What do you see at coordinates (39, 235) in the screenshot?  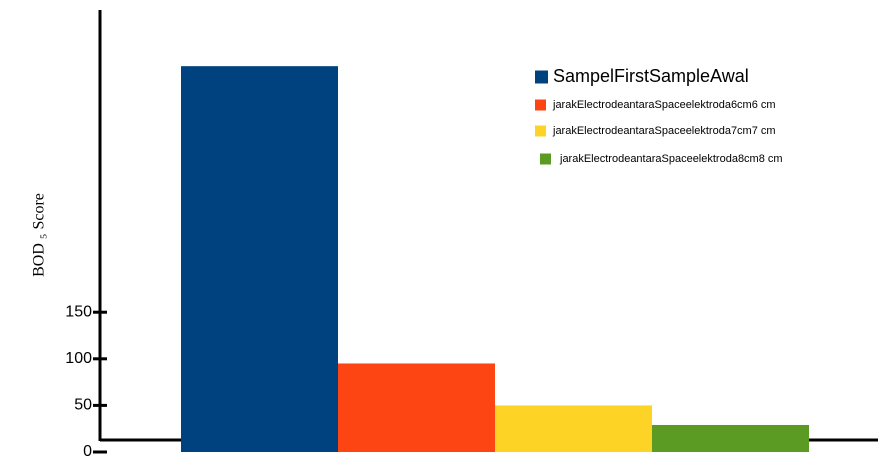 I see `y-axis-title: BOD ₅ Score` at bounding box center [39, 235].